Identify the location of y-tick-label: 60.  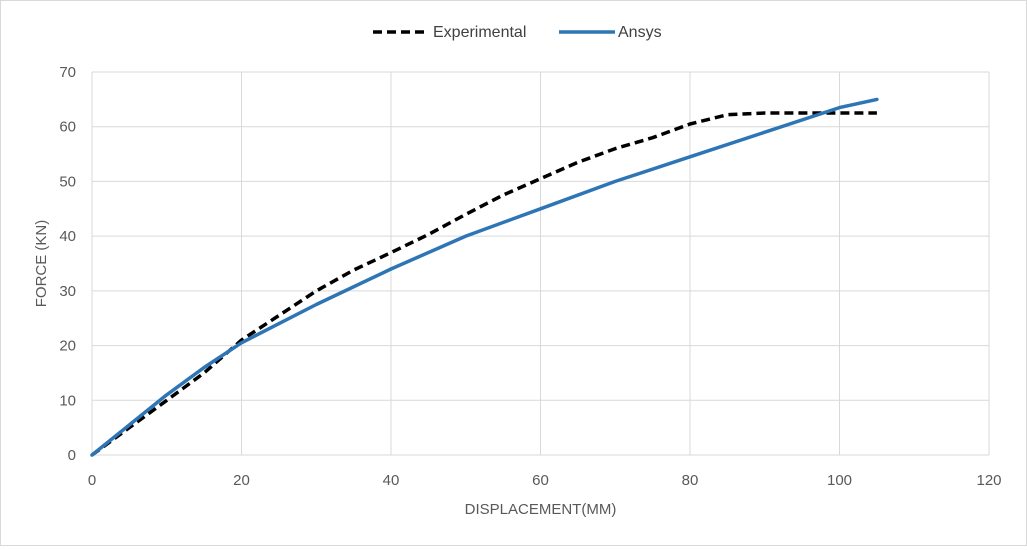
(67, 127).